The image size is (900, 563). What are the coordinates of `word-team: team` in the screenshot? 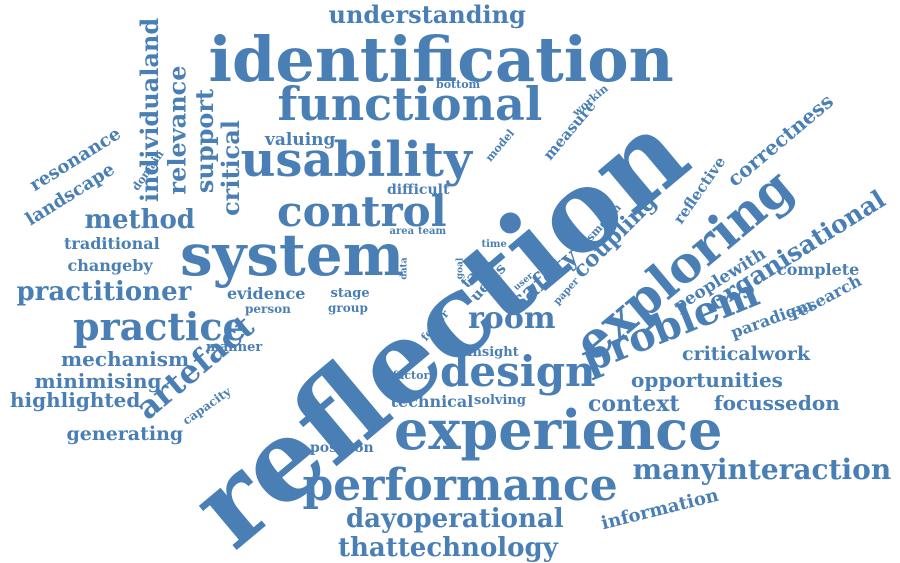 It's located at (432, 231).